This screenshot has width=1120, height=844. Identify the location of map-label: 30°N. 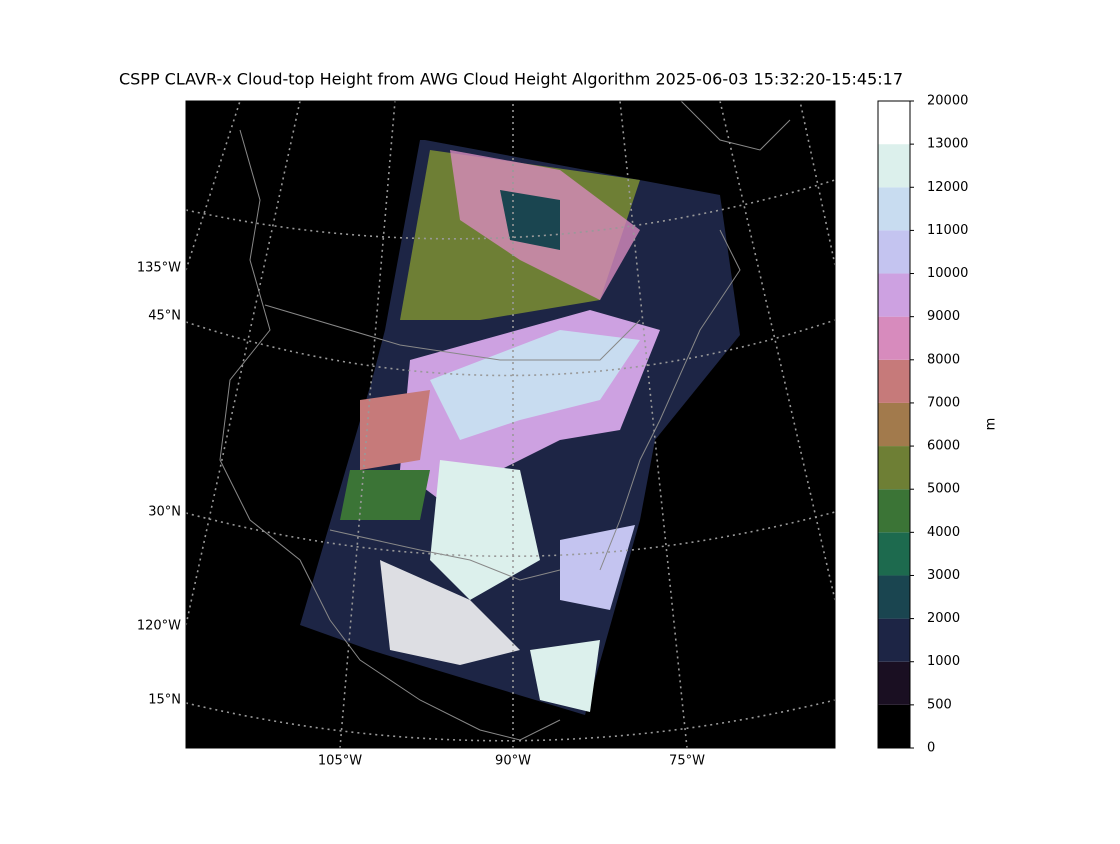
(164, 512).